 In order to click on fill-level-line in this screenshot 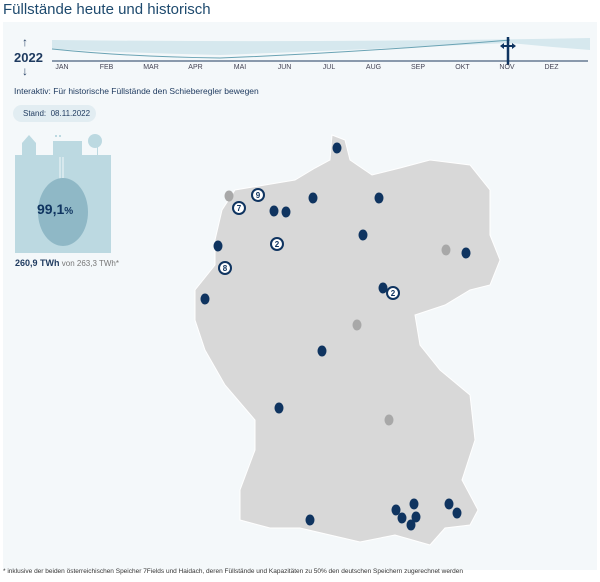, I will do `click(281, 49)`.